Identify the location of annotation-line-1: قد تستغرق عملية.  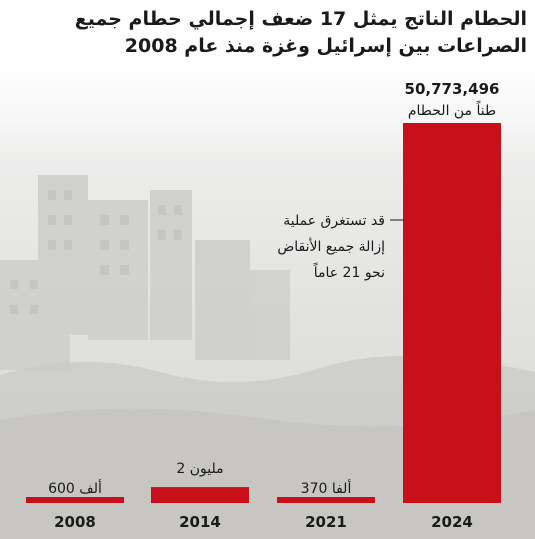
(334, 221).